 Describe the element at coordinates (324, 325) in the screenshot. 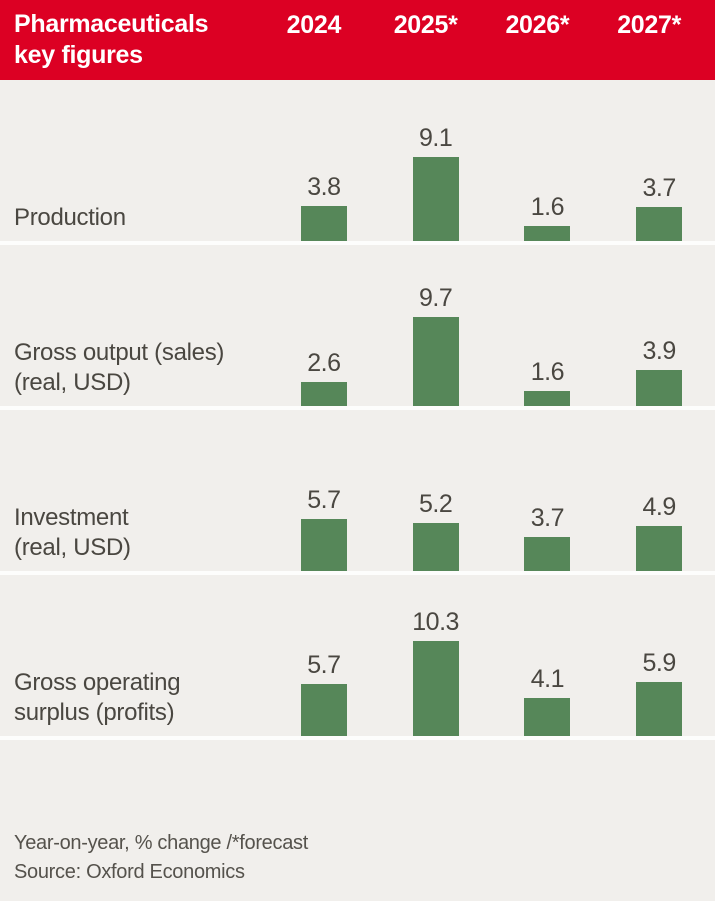

I see `bar-cell: 2.6` at that location.